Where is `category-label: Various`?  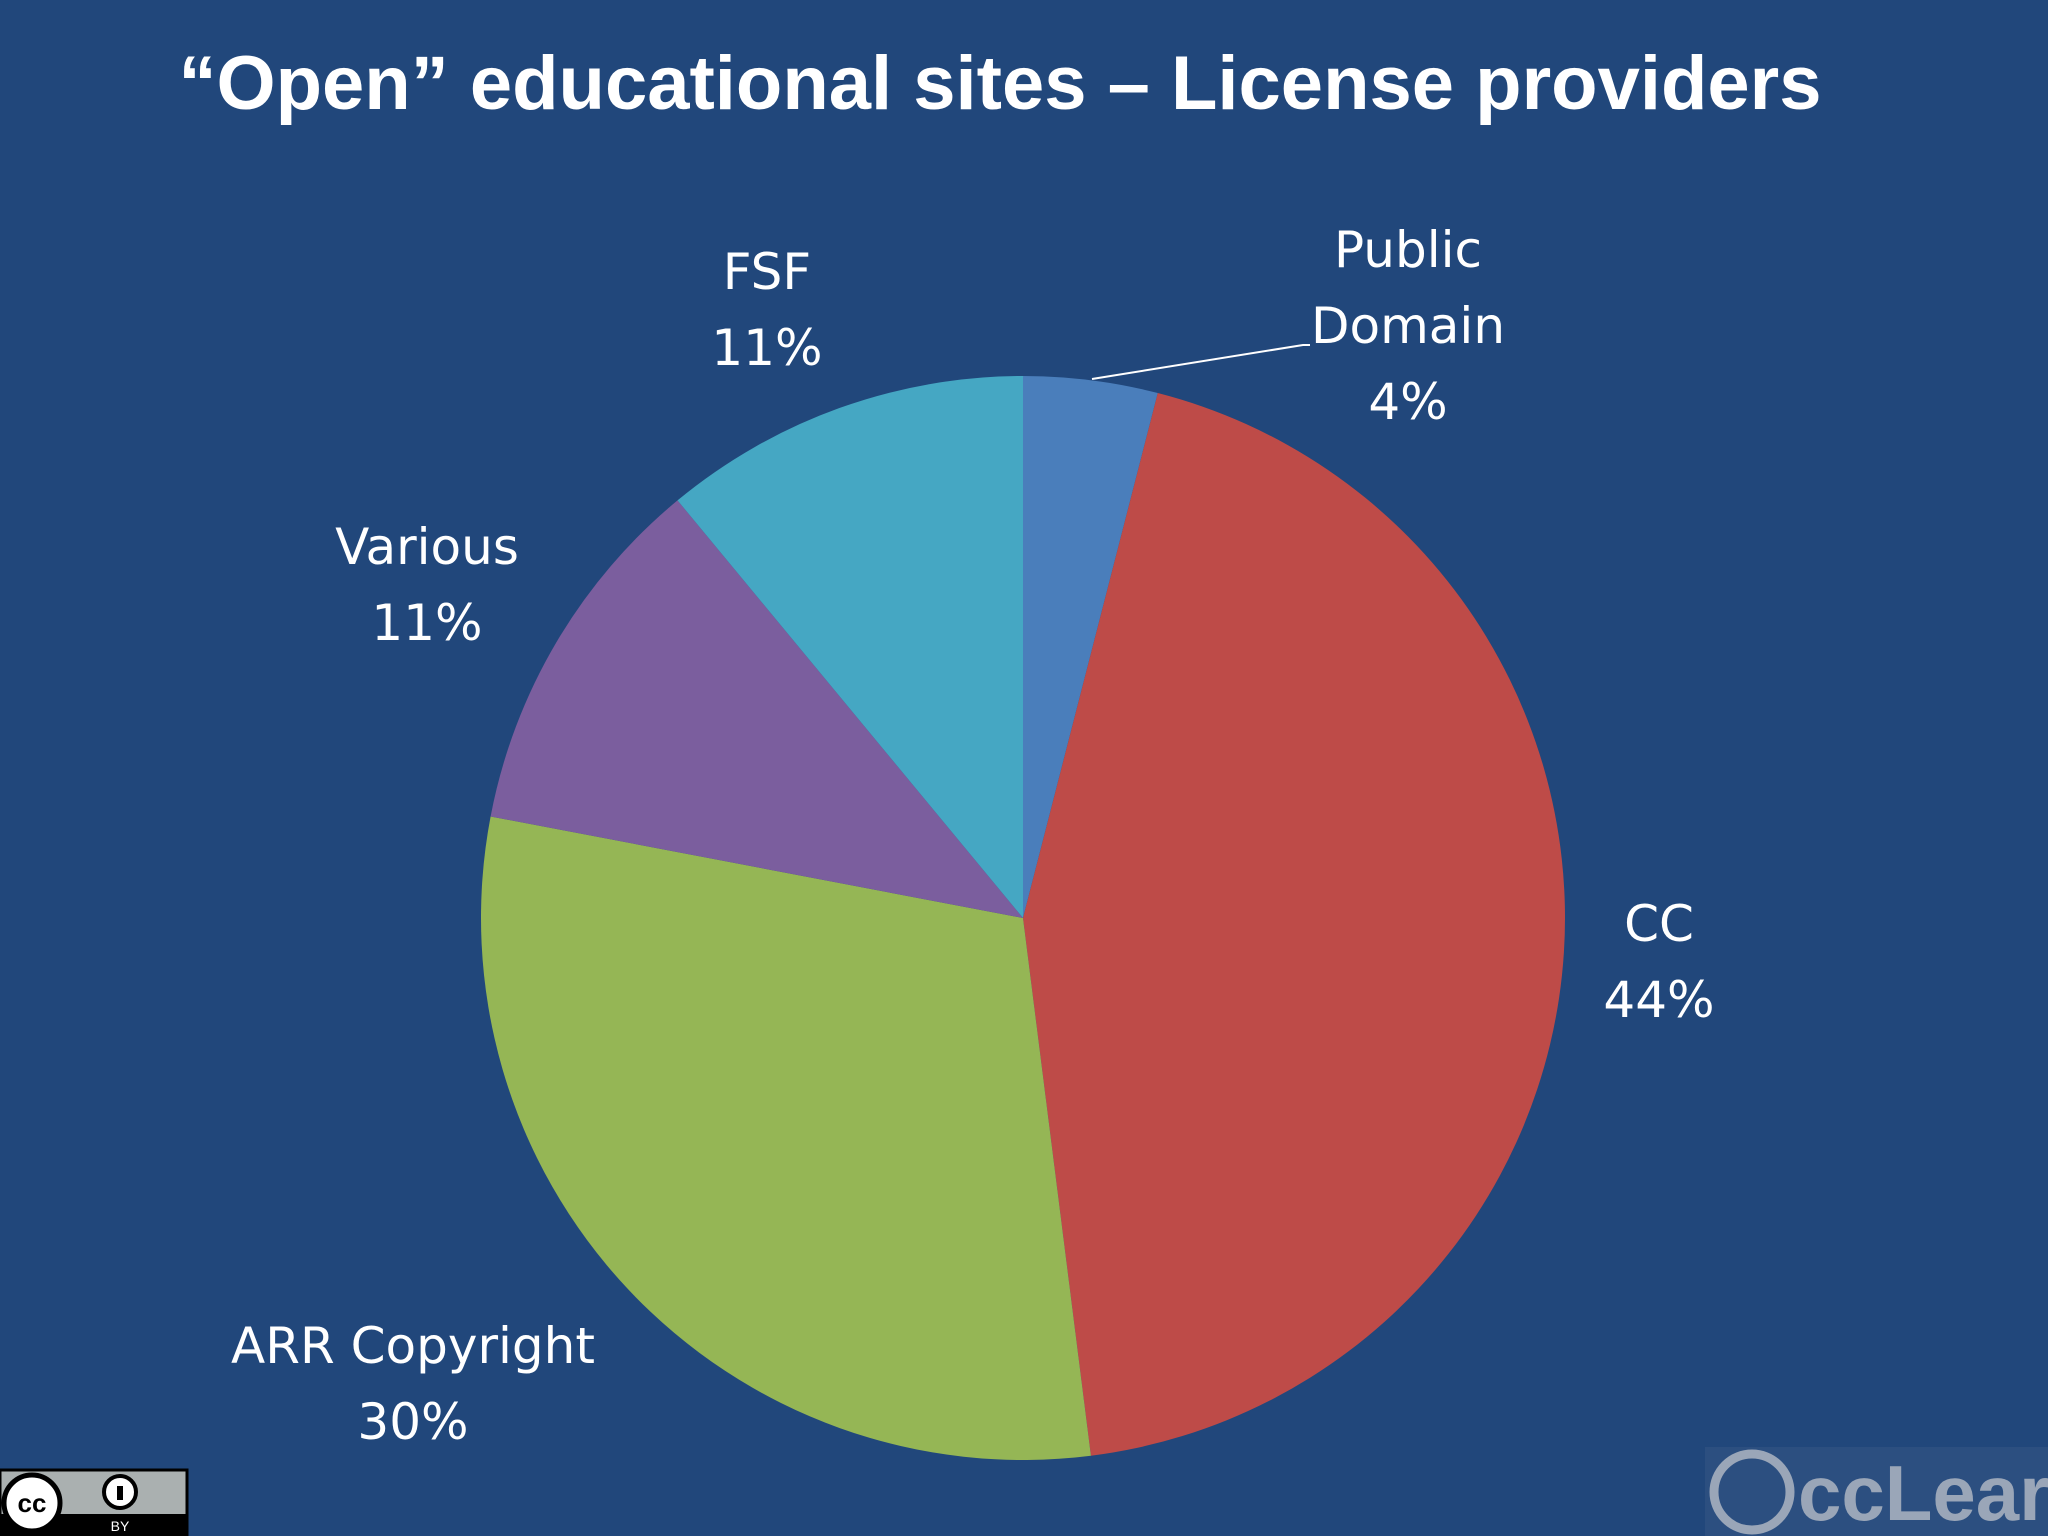
category-label: Various is located at coordinates (427, 547).